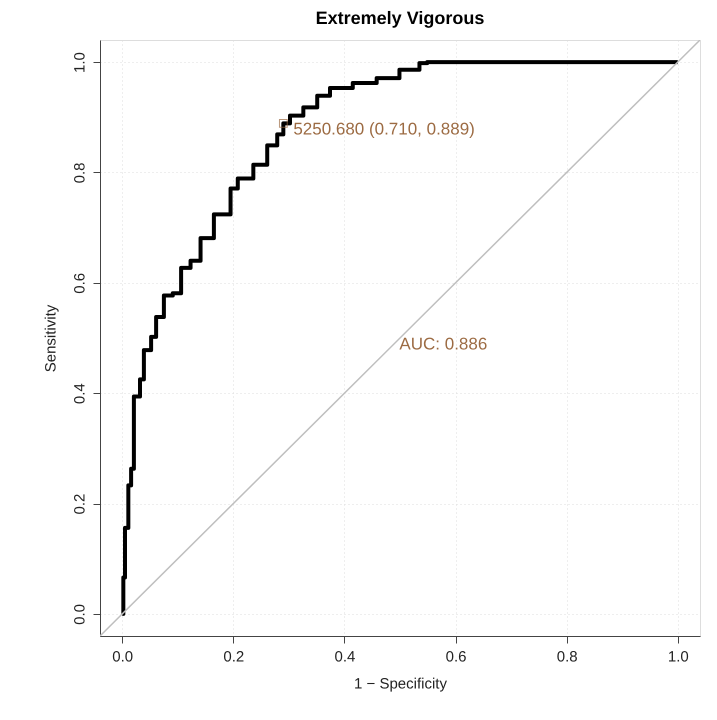 The image size is (717, 720). Describe the element at coordinates (443, 344) in the screenshot. I see `annotation: AUC: 0.886` at that location.